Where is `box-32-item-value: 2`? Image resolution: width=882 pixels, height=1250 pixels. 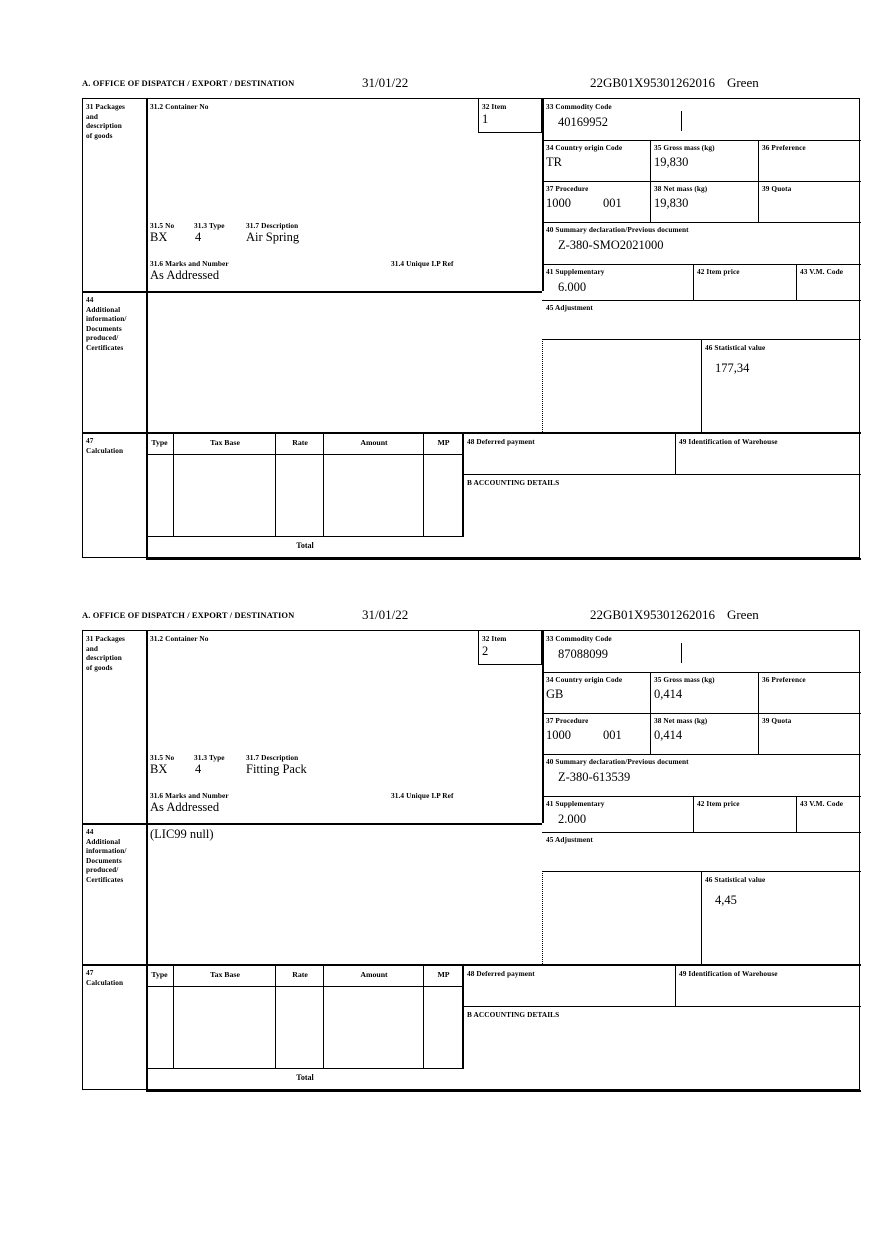
box-32-item-value: 2 is located at coordinates (485, 651).